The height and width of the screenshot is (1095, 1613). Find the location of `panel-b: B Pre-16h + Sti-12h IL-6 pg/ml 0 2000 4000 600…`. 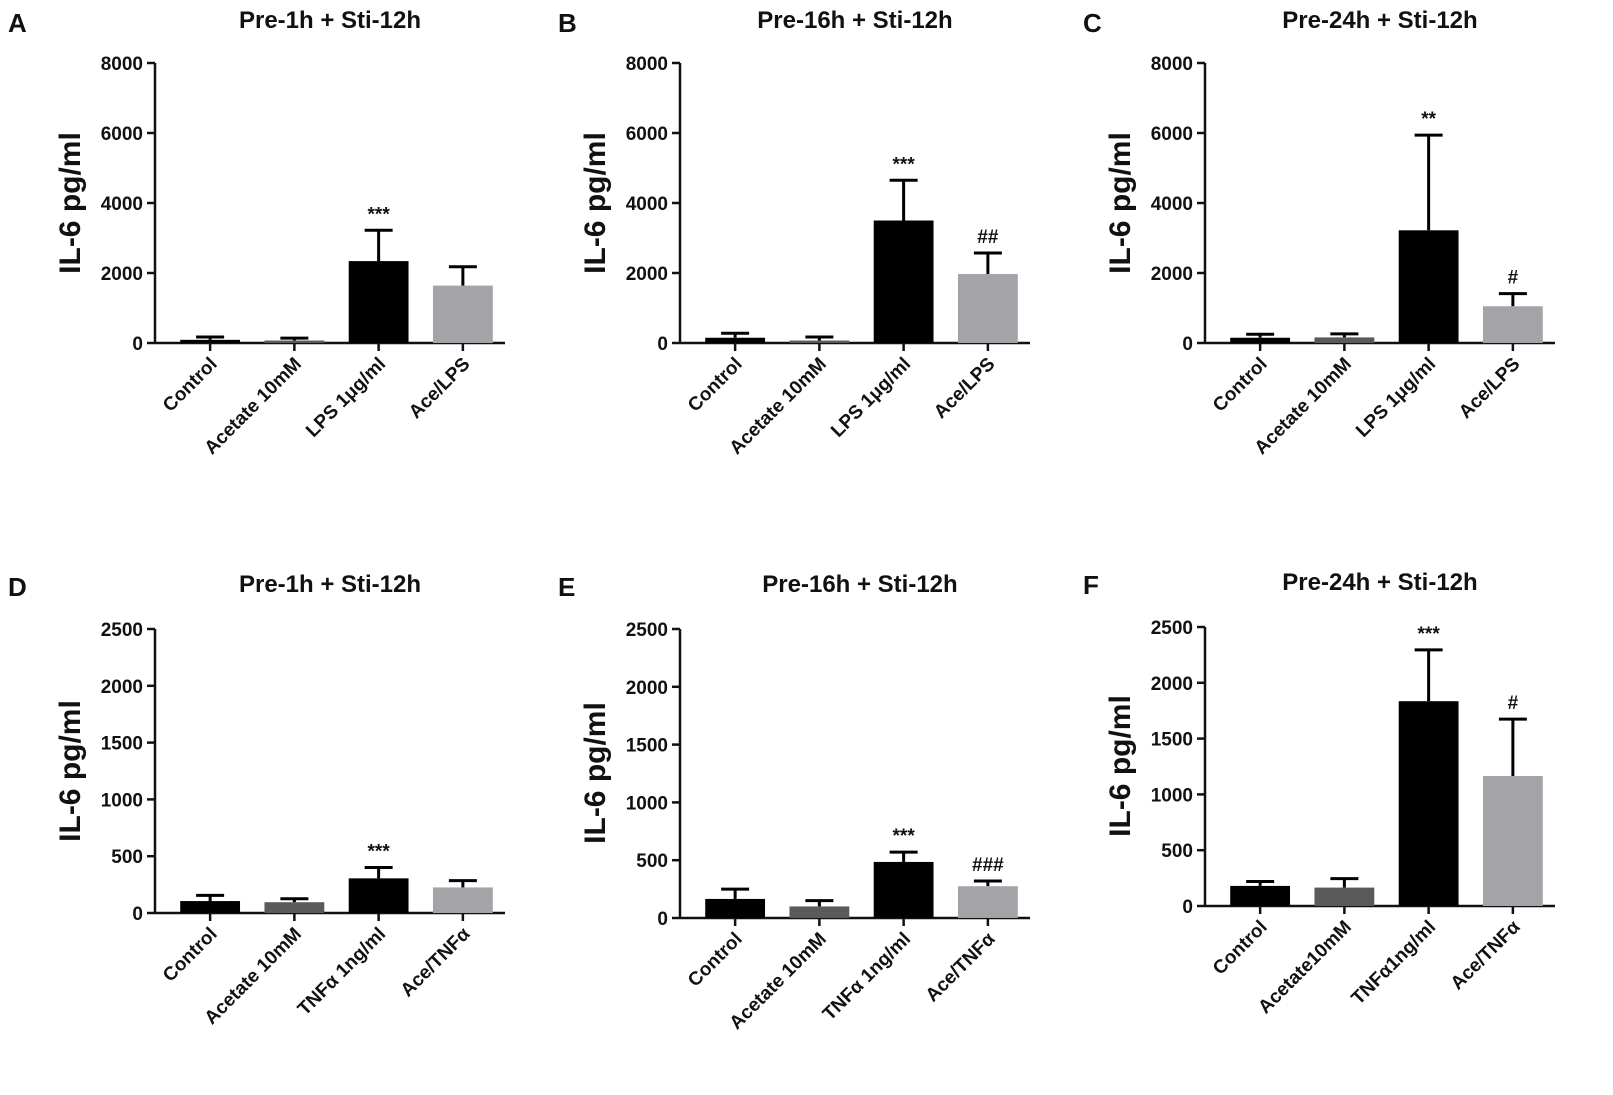

panel-b: B Pre-16h + Sti-12h IL-6 pg/ml 0 2000 4000 600… is located at coordinates (794, 233).